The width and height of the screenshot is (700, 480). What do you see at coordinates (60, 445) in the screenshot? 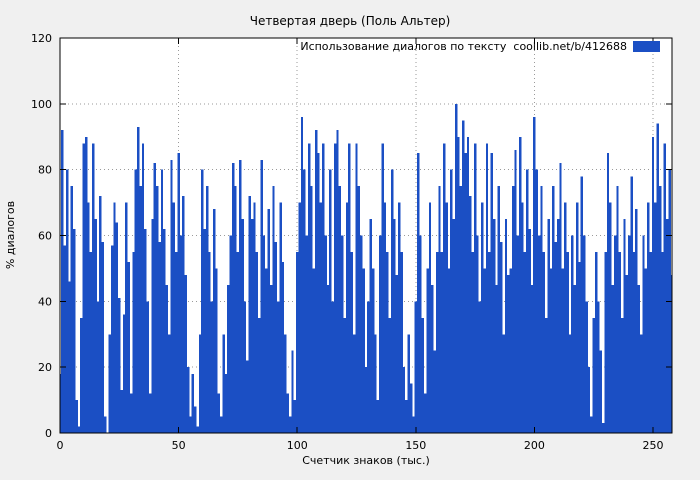
I see `x-tick-label: 0` at bounding box center [60, 445].